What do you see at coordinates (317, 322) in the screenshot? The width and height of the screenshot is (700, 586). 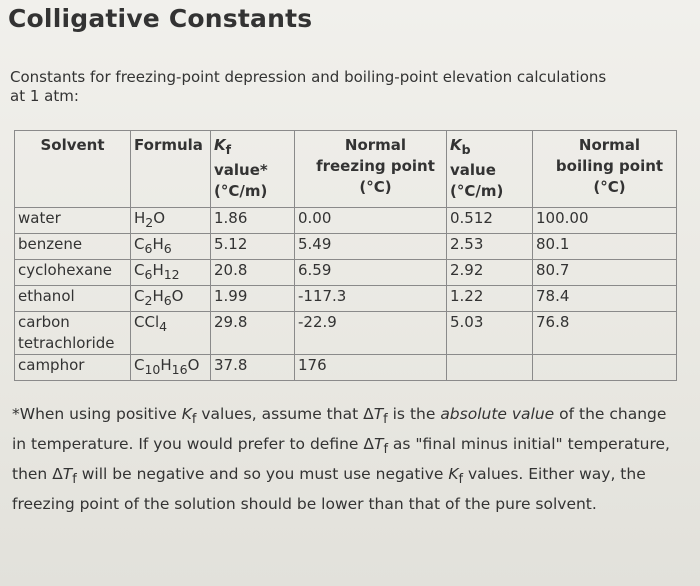 I see `fp-value: -22.9` at bounding box center [317, 322].